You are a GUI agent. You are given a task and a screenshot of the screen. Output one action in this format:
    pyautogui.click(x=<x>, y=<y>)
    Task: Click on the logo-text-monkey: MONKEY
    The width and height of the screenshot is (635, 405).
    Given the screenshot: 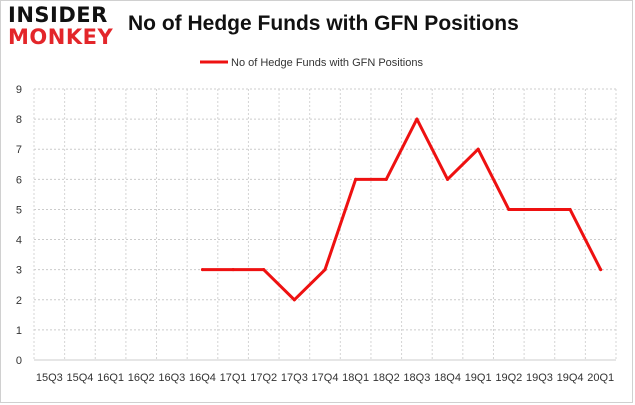 What is the action you would take?
    pyautogui.click(x=61, y=37)
    